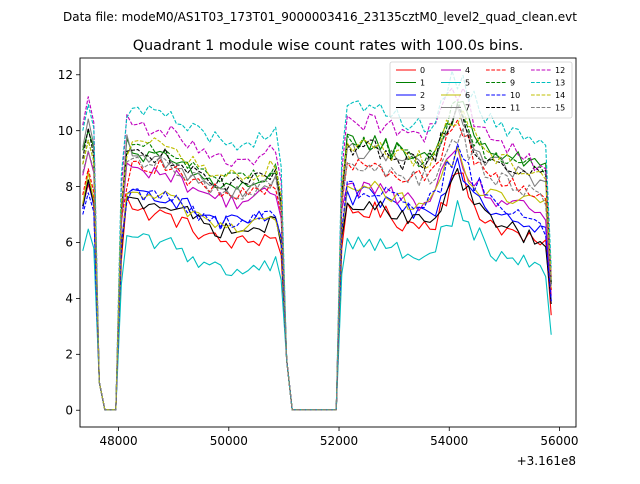 Image resolution: width=640 pixels, height=484 pixels. I want to click on legend-label-6: 6, so click(467, 95).